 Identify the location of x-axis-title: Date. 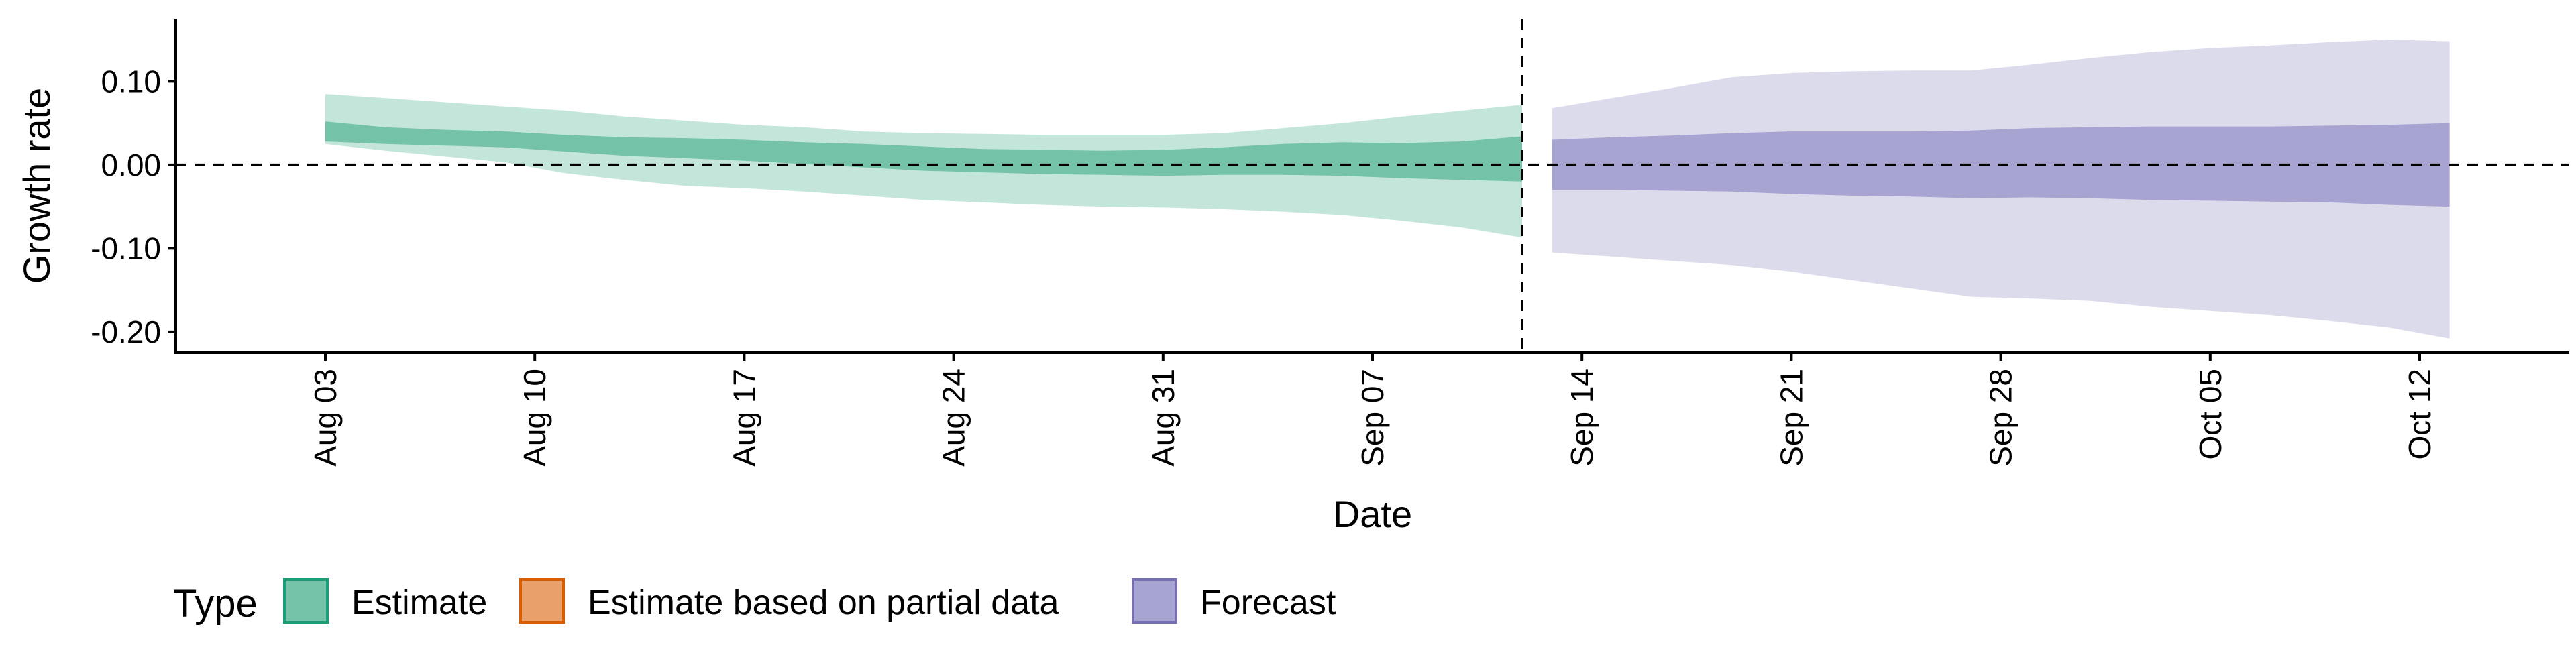
(1372, 514).